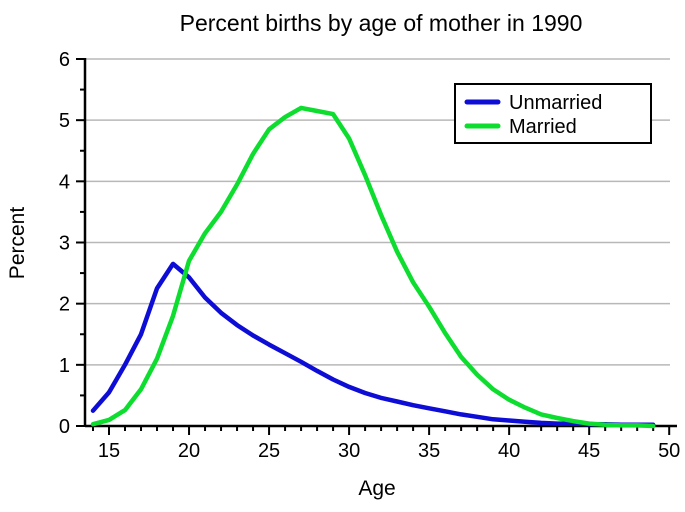  I want to click on y-tick-label: 3, so click(64, 244).